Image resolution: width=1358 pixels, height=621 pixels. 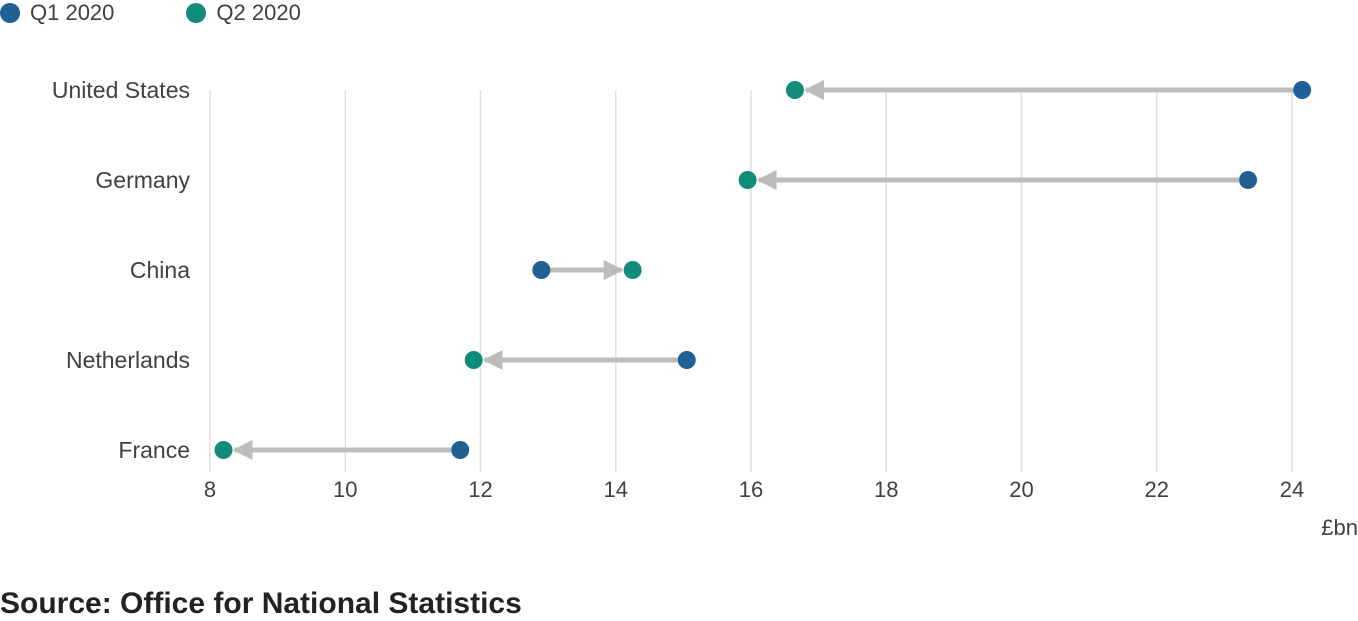 I want to click on x-tick-label: 20, so click(x=1021, y=489).